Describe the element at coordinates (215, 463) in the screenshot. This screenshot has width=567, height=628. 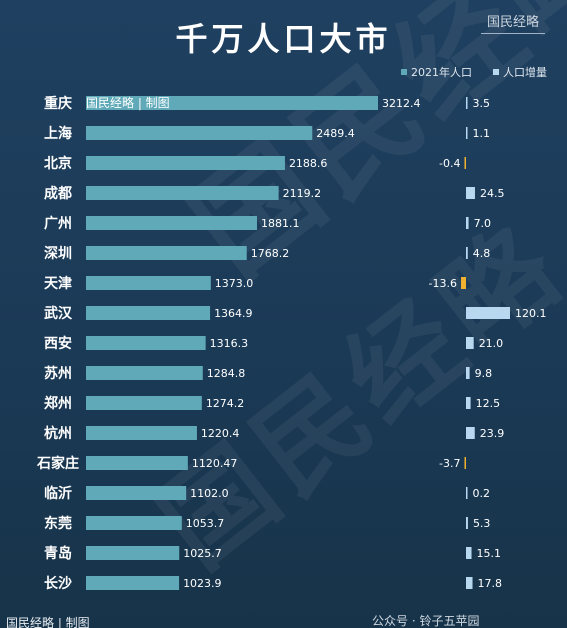
I see `population-value-label: 1120.47` at that location.